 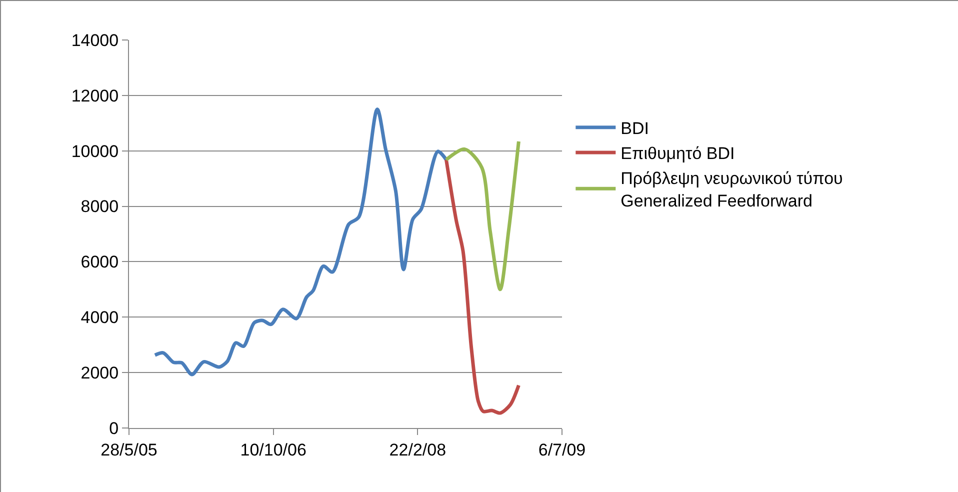 What do you see at coordinates (677, 154) in the screenshot?
I see `legend-label: Επιθυμητό BDI` at bounding box center [677, 154].